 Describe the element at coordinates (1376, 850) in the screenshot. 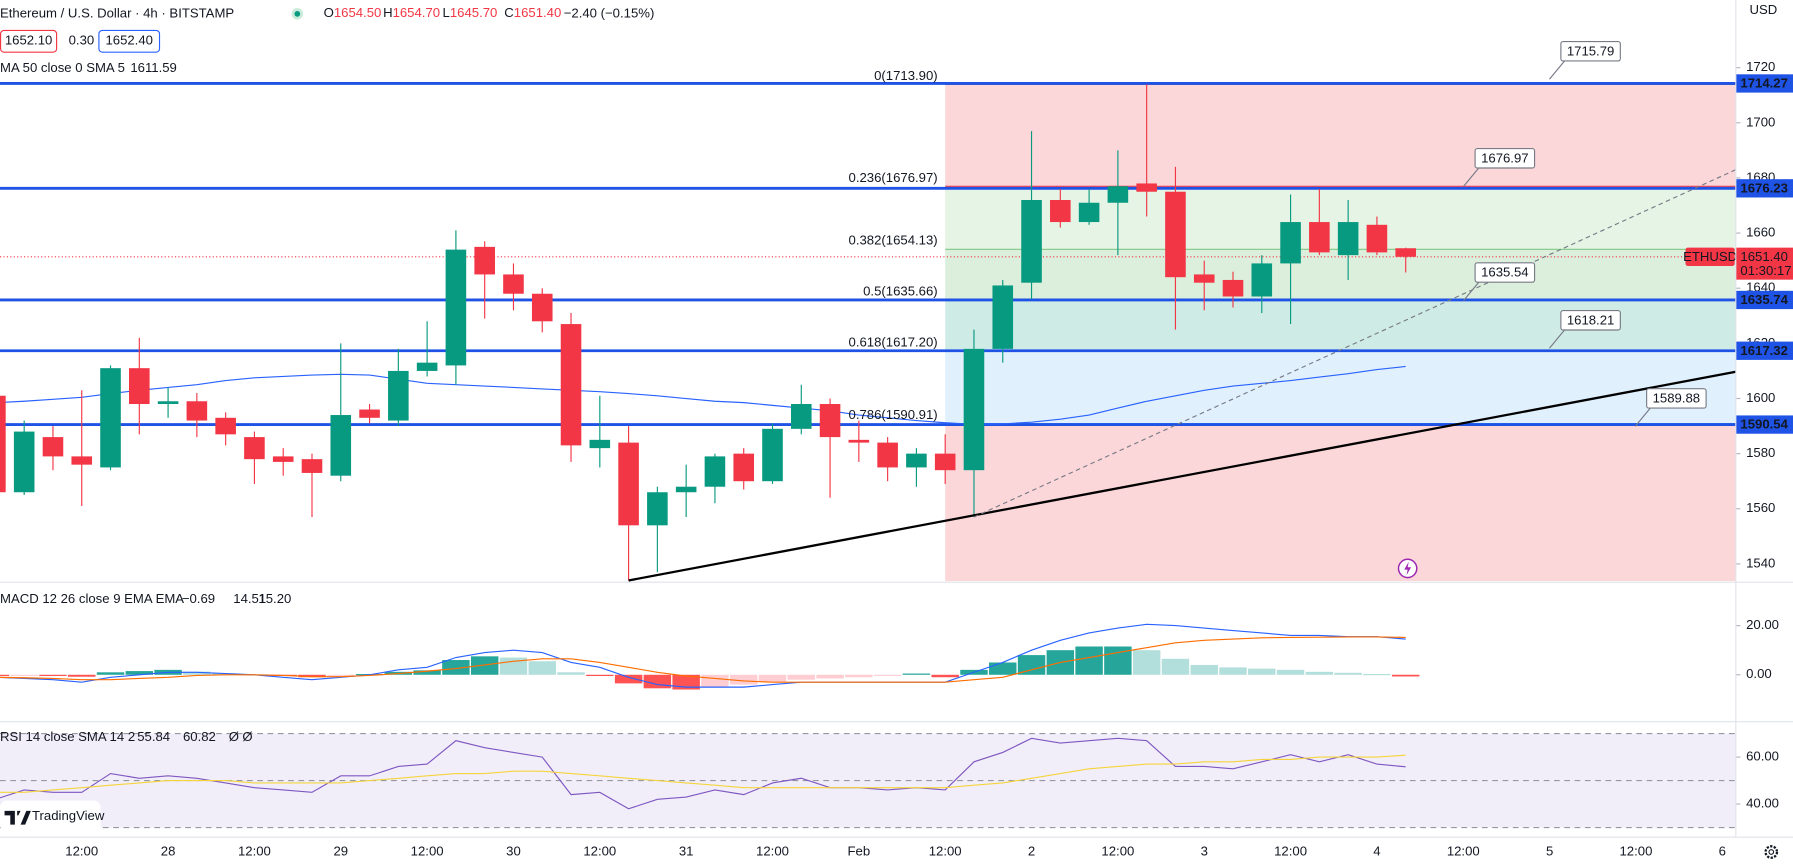

I see `x-tick-label: 4` at that location.